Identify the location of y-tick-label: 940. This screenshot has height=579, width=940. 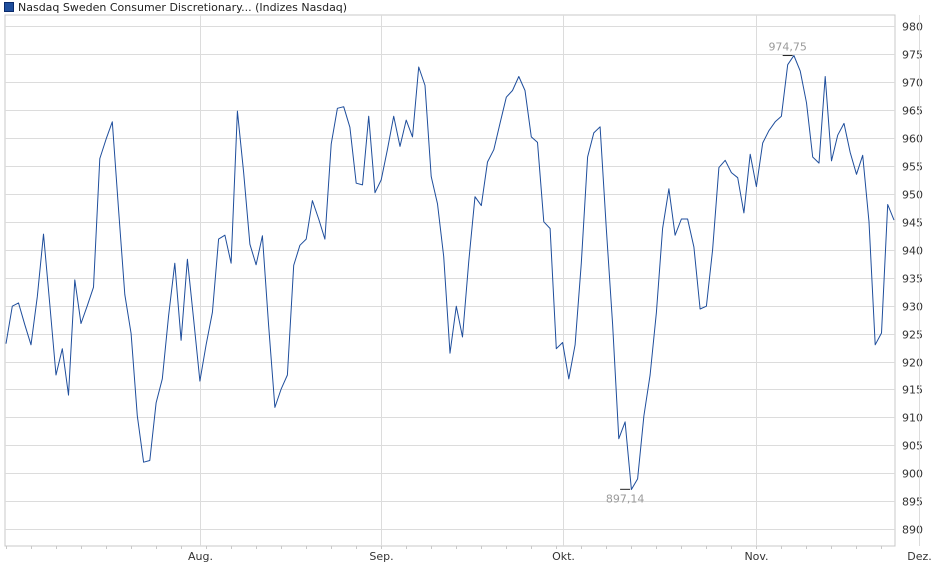
(912, 251).